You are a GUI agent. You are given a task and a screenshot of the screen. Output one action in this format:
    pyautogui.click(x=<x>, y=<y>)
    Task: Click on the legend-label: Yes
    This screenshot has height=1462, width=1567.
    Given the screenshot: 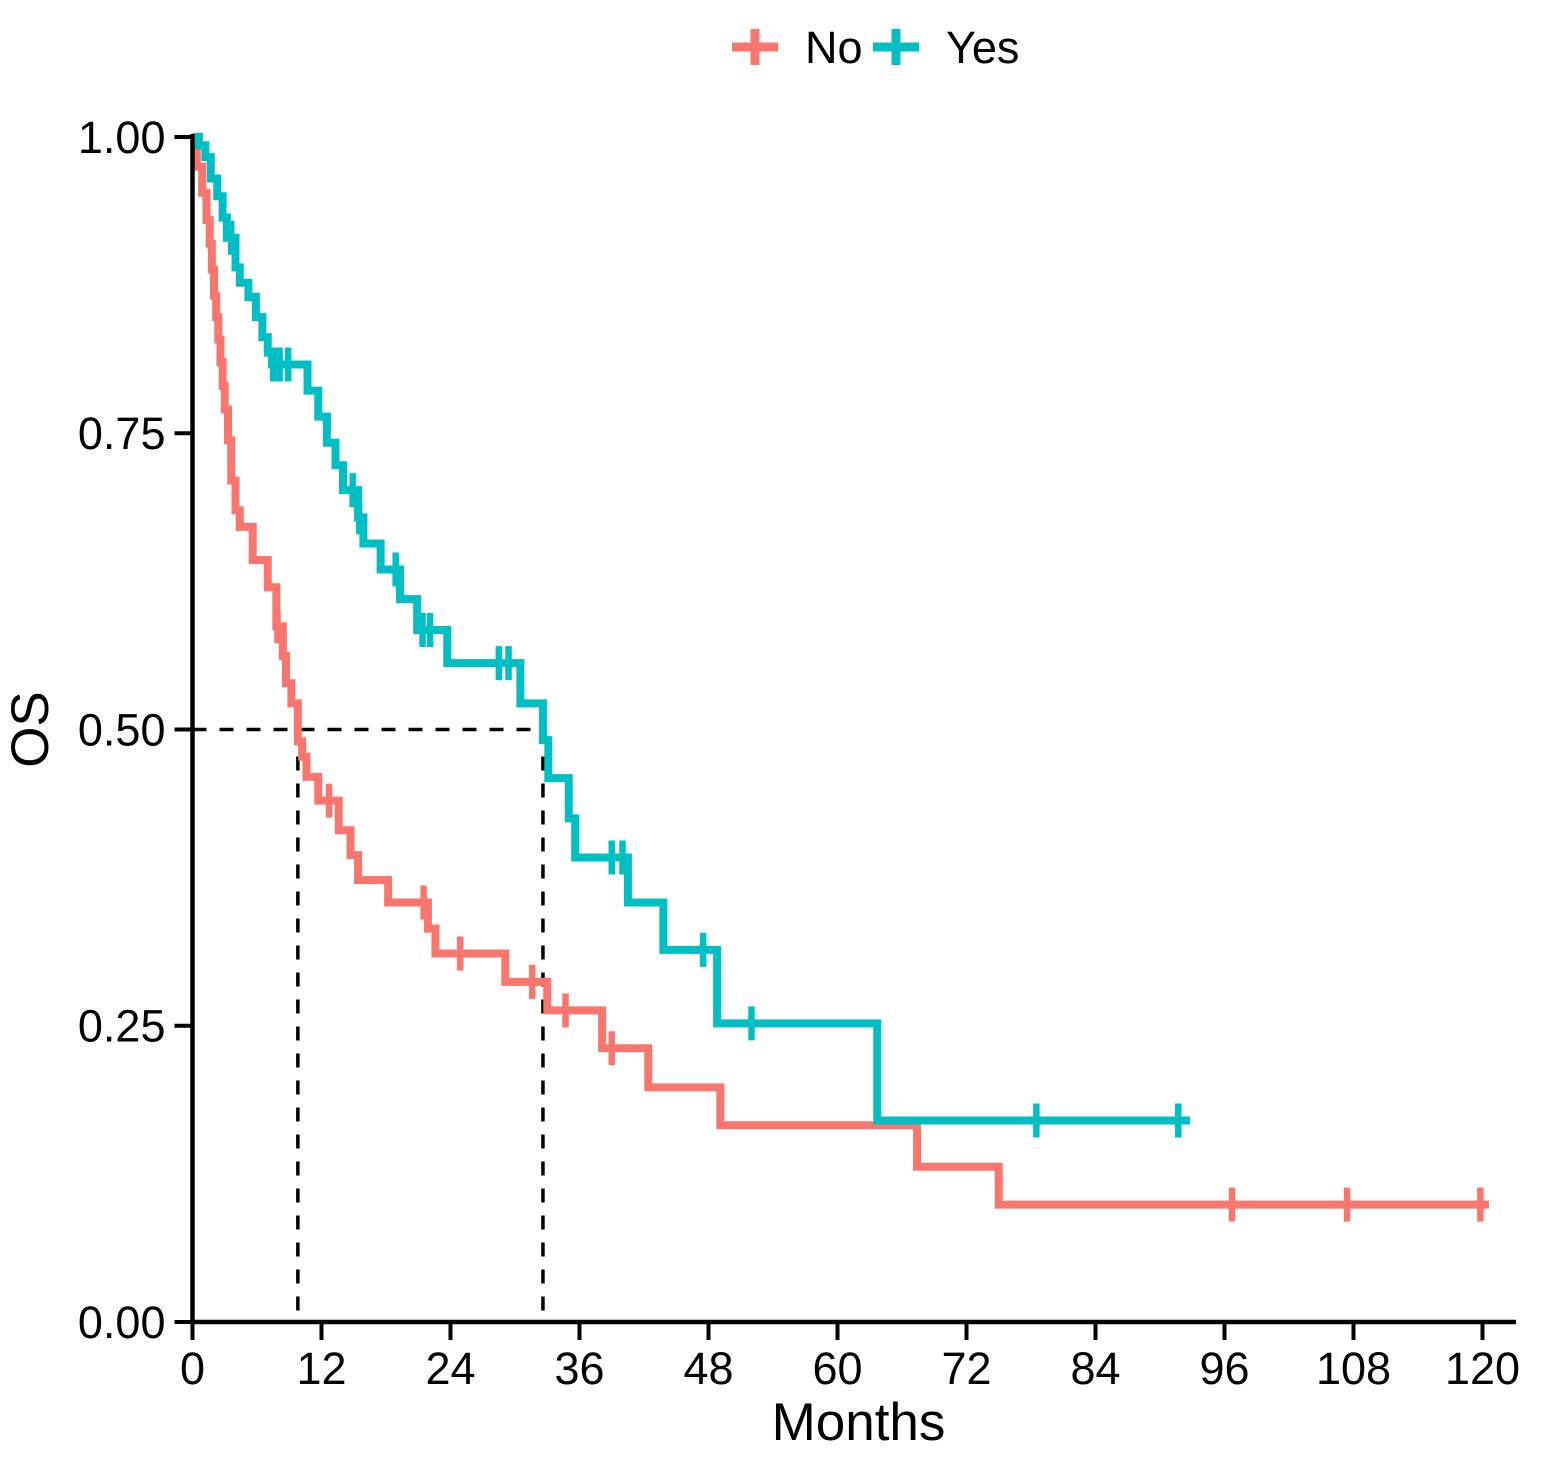 What is the action you would take?
    pyautogui.click(x=982, y=47)
    